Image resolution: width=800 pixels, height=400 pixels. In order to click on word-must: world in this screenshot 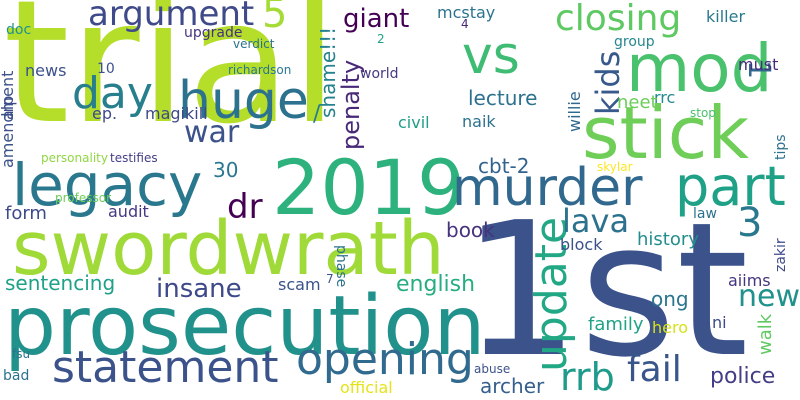, I will do `click(379, 74)`.